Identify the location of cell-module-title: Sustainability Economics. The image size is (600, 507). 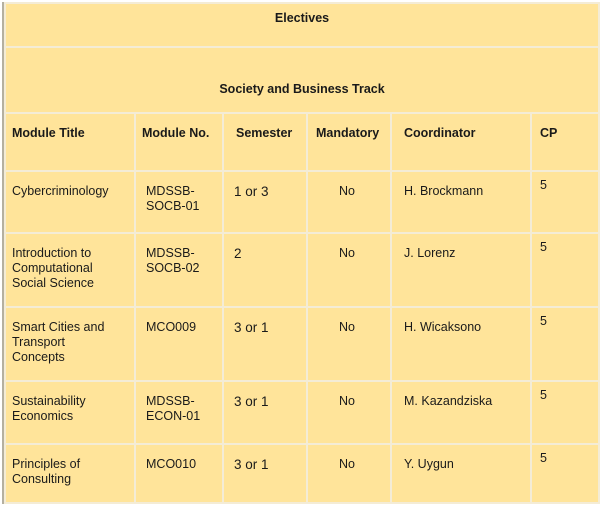
(70, 412).